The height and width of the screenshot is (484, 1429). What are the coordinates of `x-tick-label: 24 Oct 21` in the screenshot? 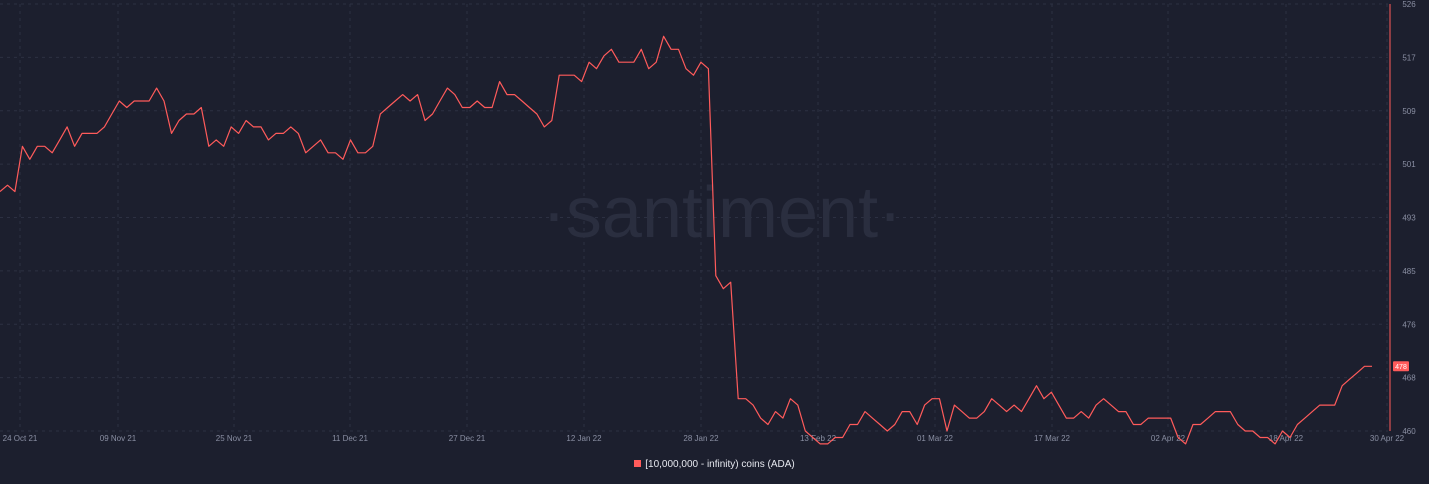 It's located at (20, 438).